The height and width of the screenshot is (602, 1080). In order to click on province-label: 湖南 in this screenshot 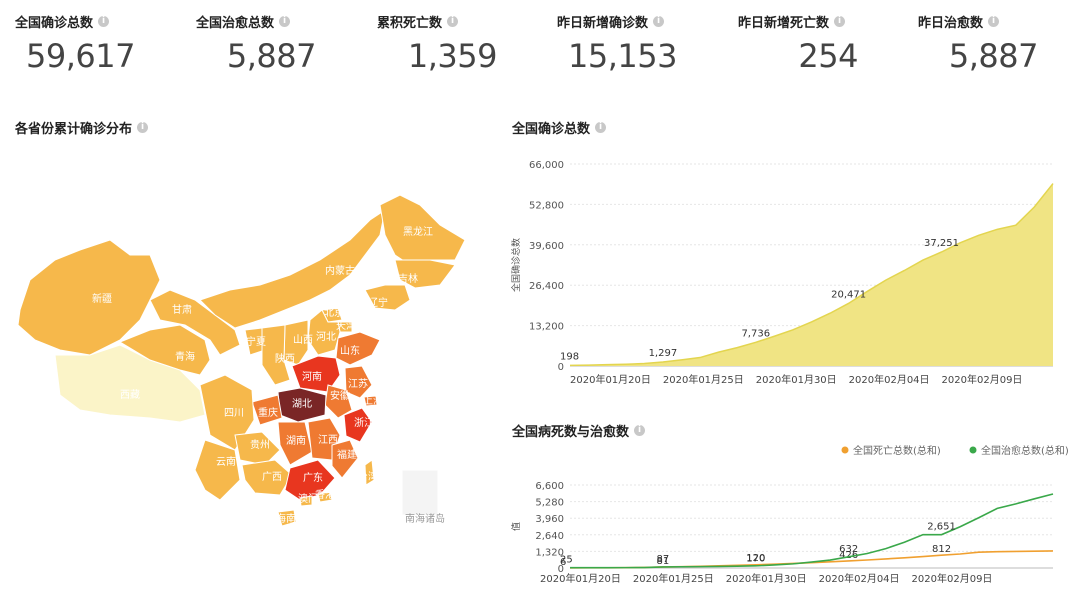, I will do `click(296, 440)`.